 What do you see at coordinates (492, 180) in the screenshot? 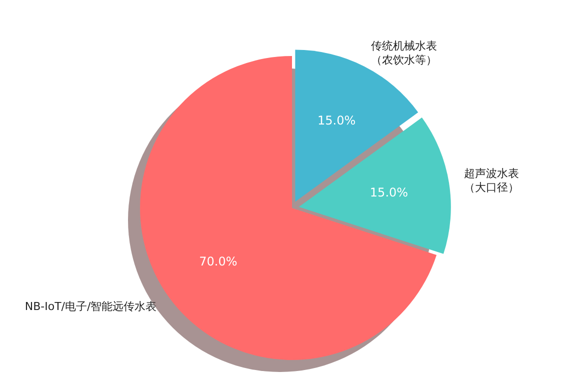
I see `slice-label: 超声波水表（大口径）` at bounding box center [492, 180].